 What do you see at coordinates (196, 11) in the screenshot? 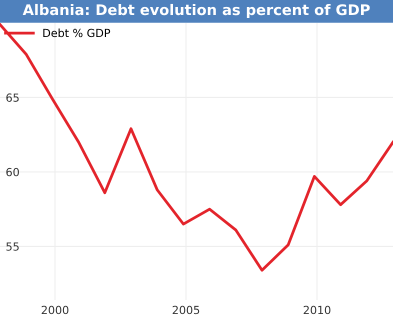
I see `chart-title: Albania: Debt evolution as percent of GDP` at bounding box center [196, 11].